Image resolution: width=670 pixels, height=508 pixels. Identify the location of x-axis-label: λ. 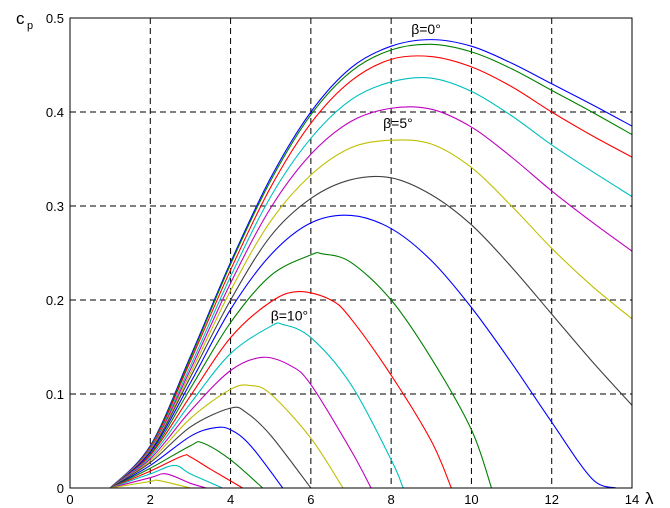
(649, 498).